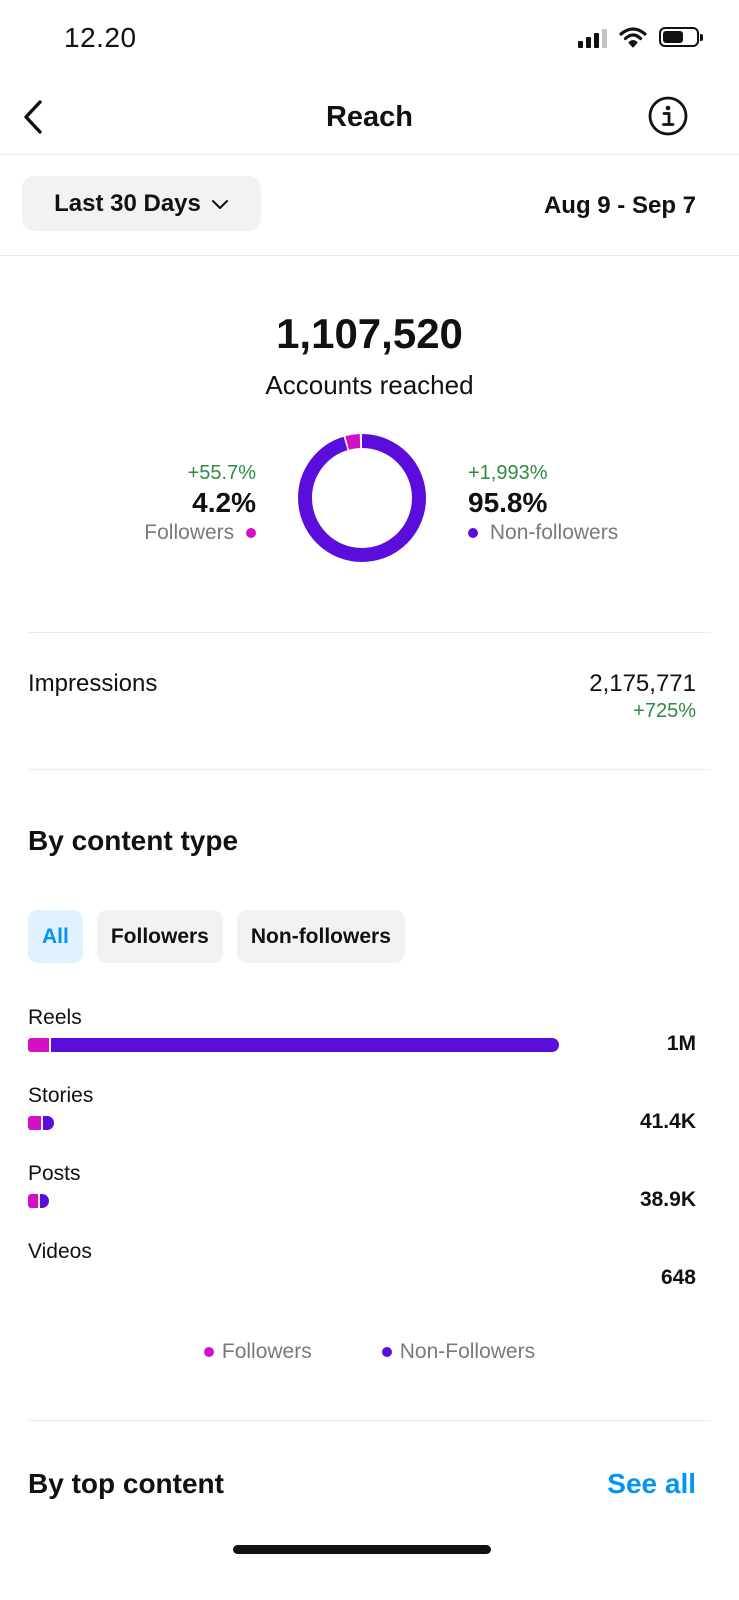 The width and height of the screenshot is (739, 1600). I want to click on stories-followers-segment, so click(34, 1123).